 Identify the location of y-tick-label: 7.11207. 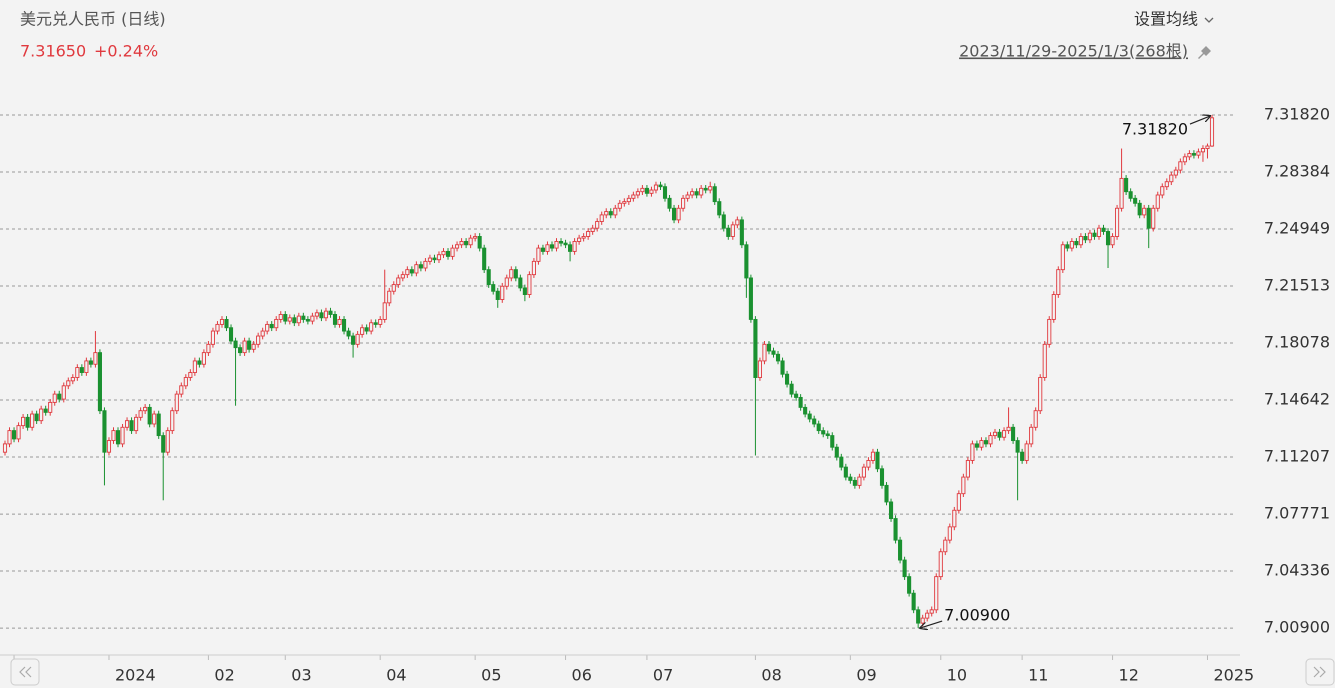
(1297, 456).